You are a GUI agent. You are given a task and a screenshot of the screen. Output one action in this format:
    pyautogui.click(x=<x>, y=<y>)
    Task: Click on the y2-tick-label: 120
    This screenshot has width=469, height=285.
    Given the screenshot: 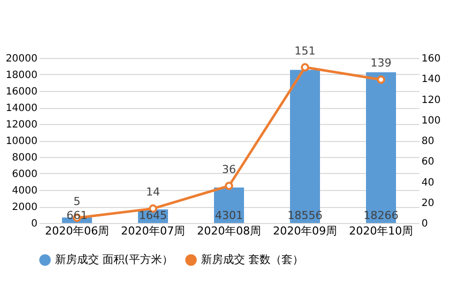 What is the action you would take?
    pyautogui.click(x=431, y=100)
    